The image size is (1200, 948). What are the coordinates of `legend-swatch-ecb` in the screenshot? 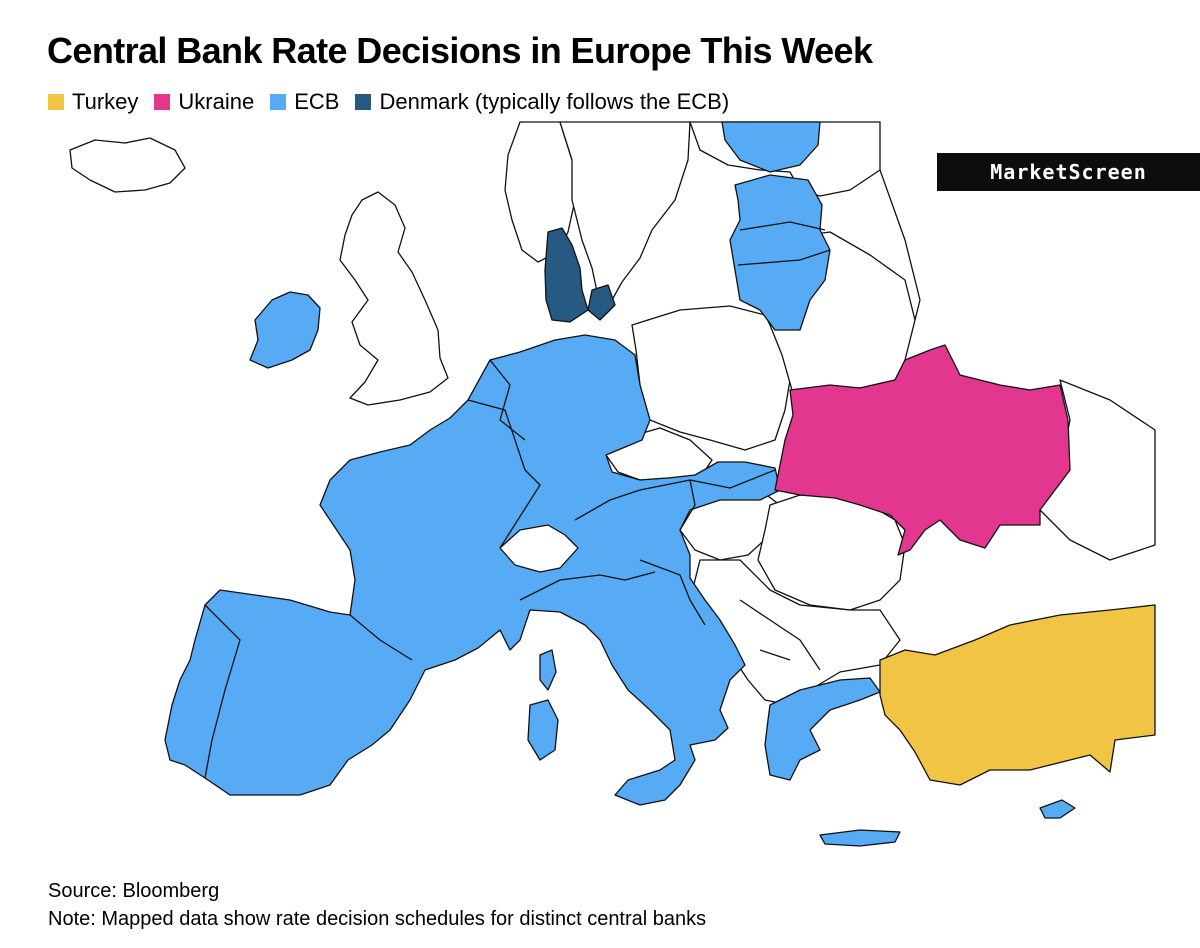 It's located at (278, 102).